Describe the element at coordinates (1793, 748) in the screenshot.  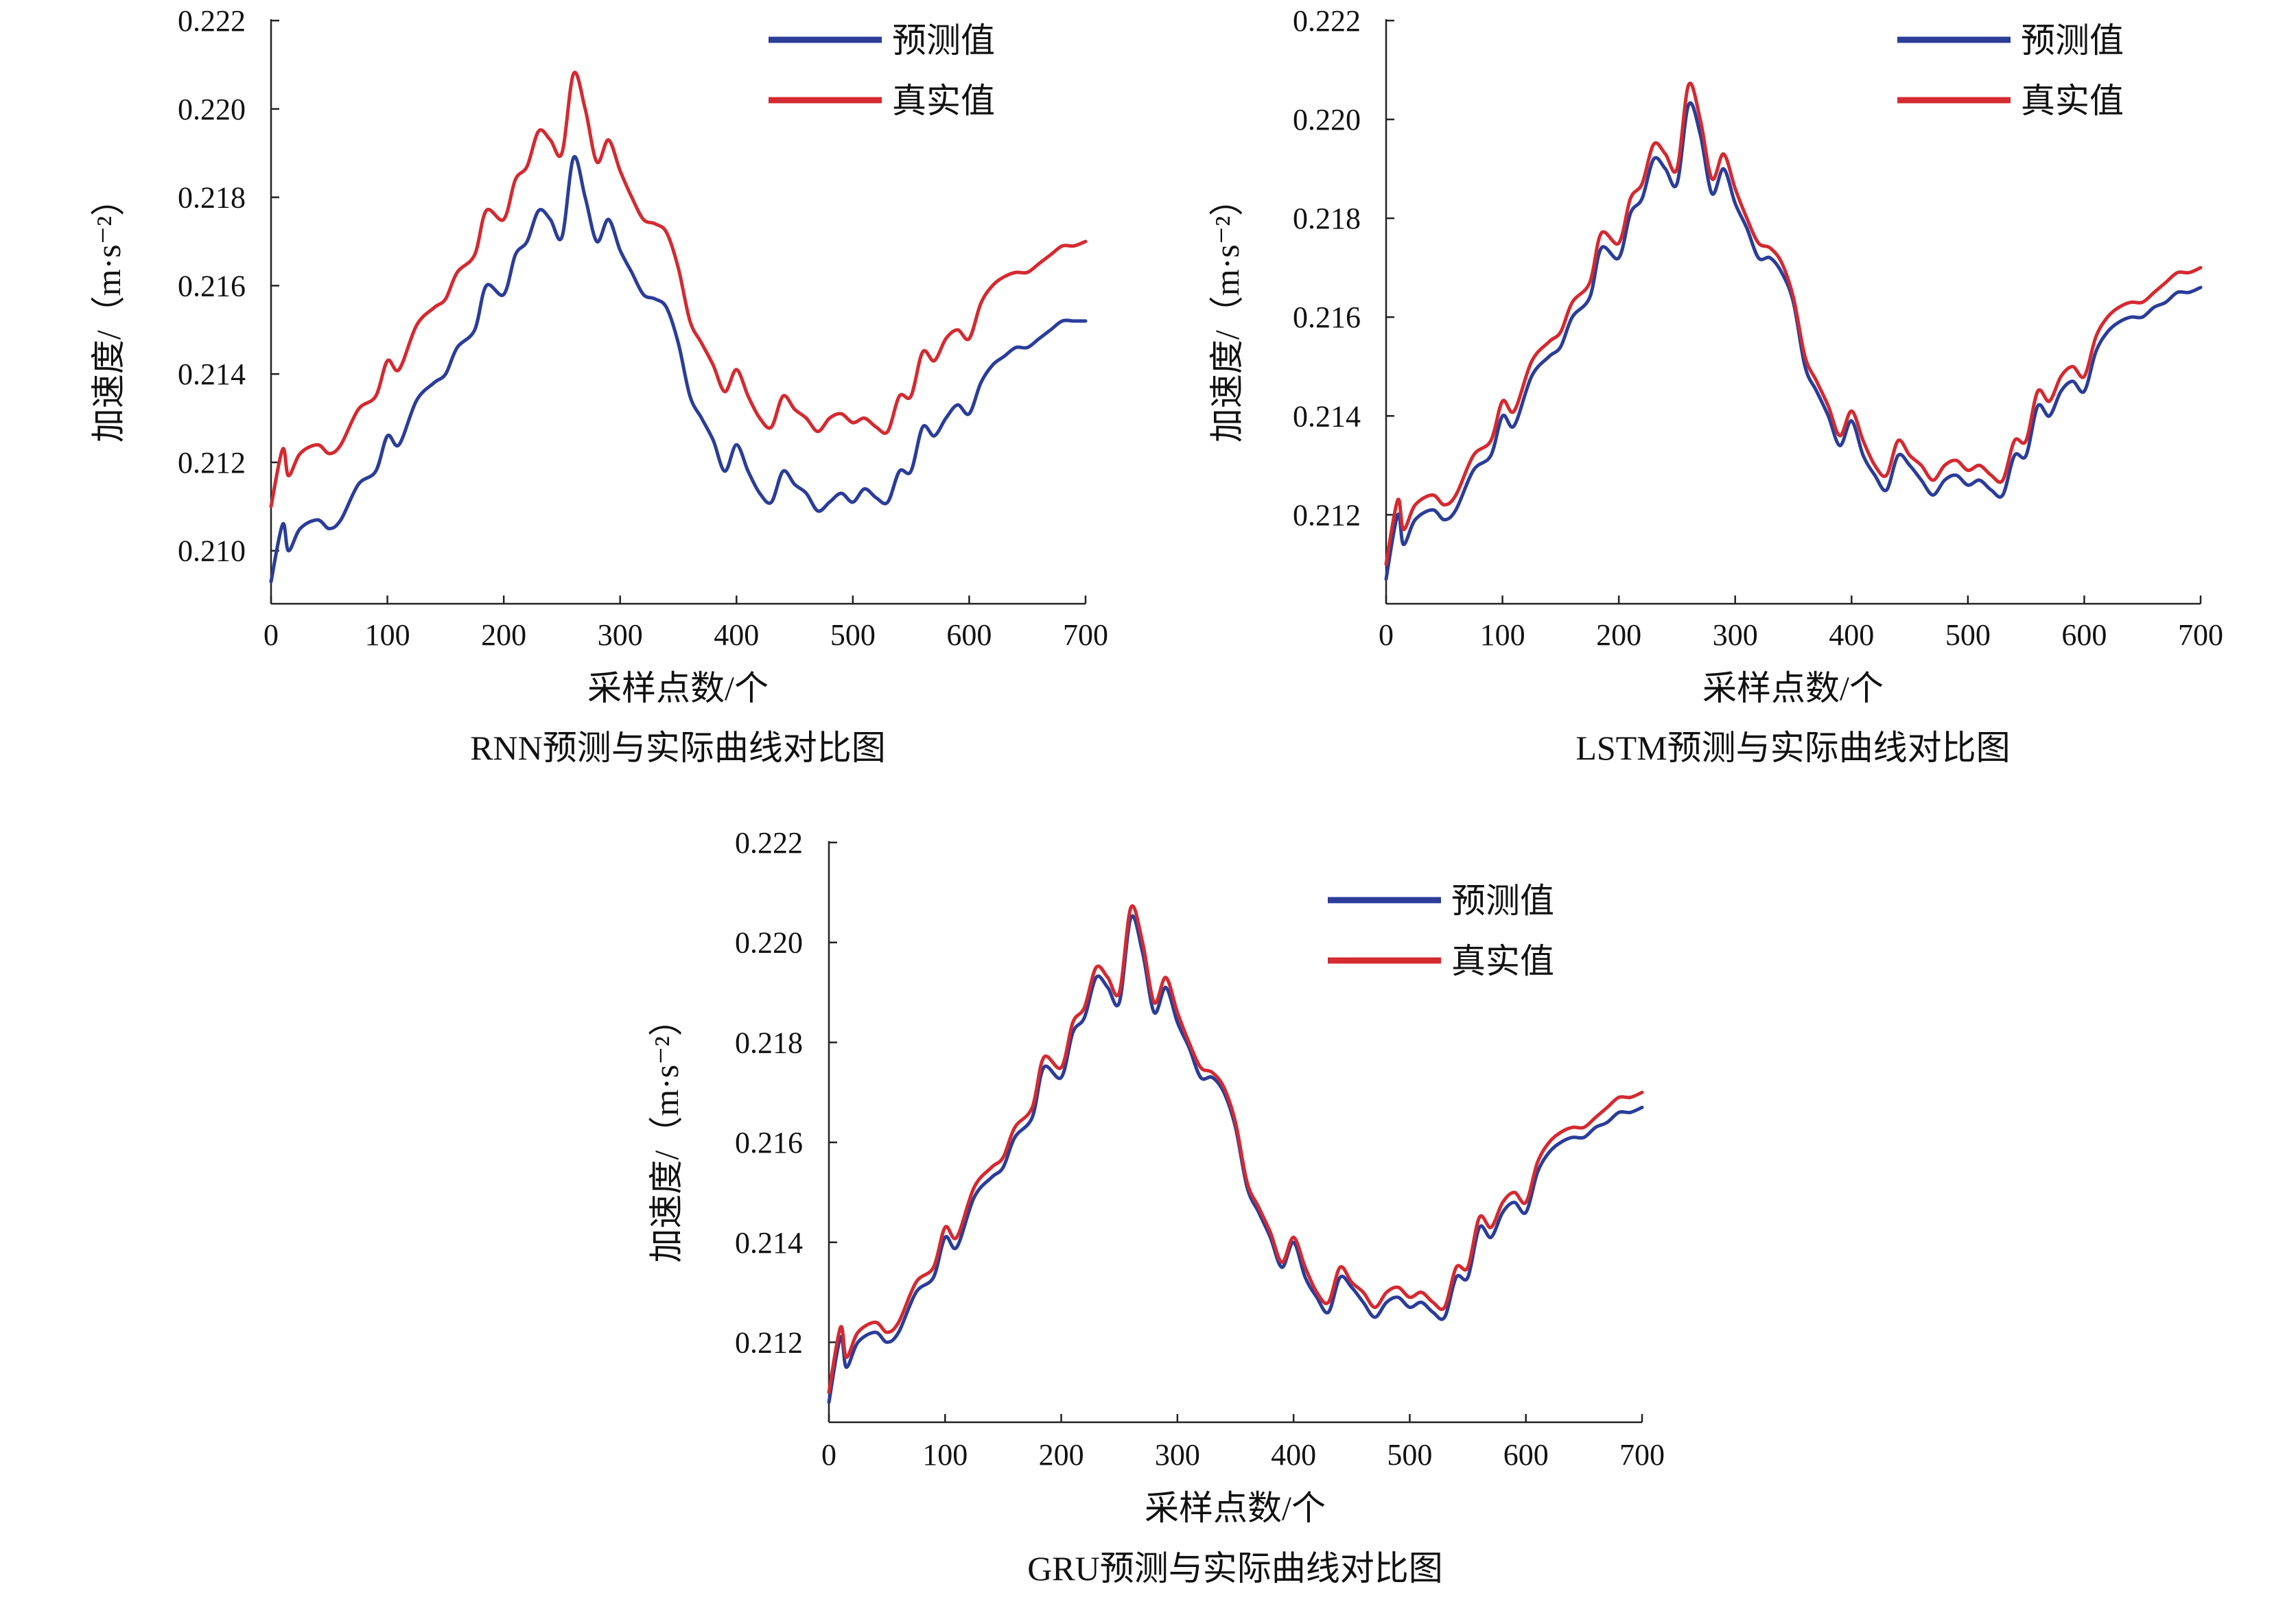
I see `chart-caption: LSTM预测与实际曲线对比图` at that location.